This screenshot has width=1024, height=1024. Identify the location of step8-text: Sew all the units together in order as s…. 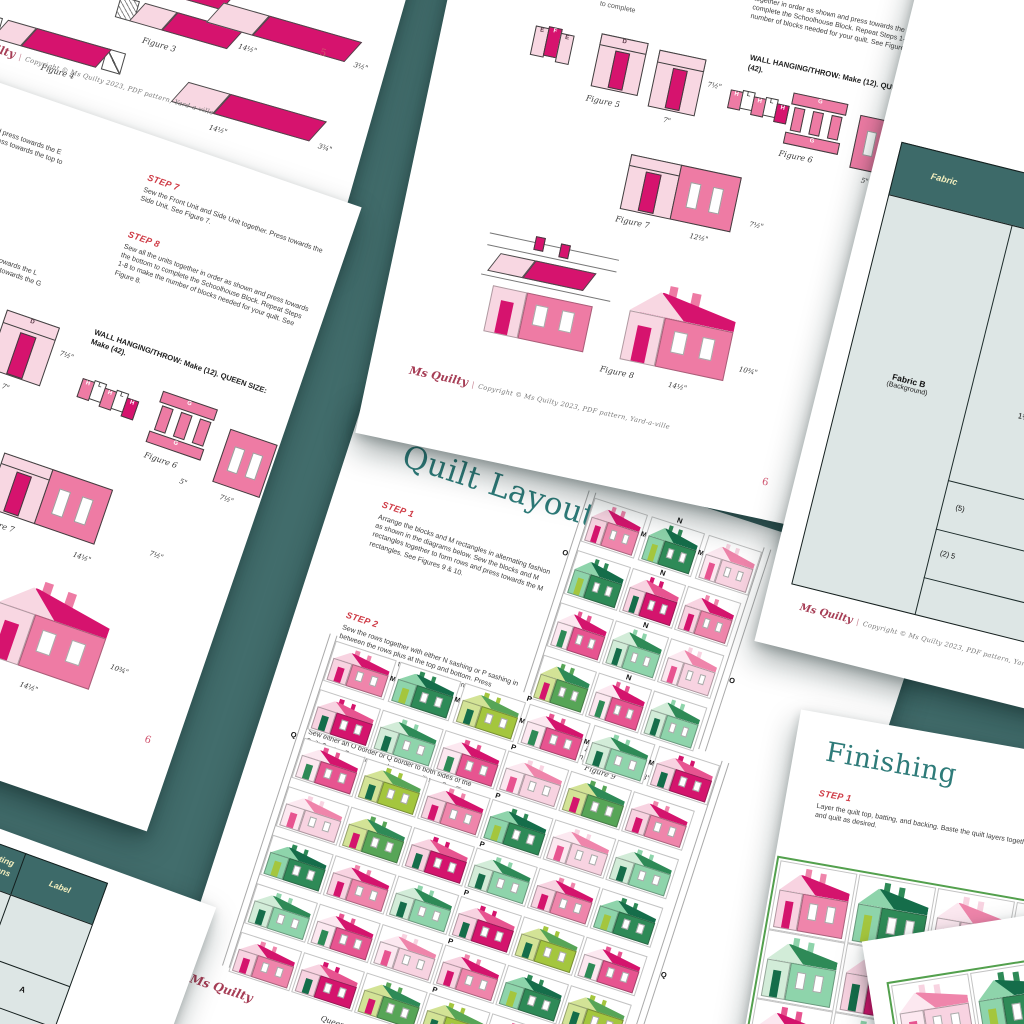
(211, 285).